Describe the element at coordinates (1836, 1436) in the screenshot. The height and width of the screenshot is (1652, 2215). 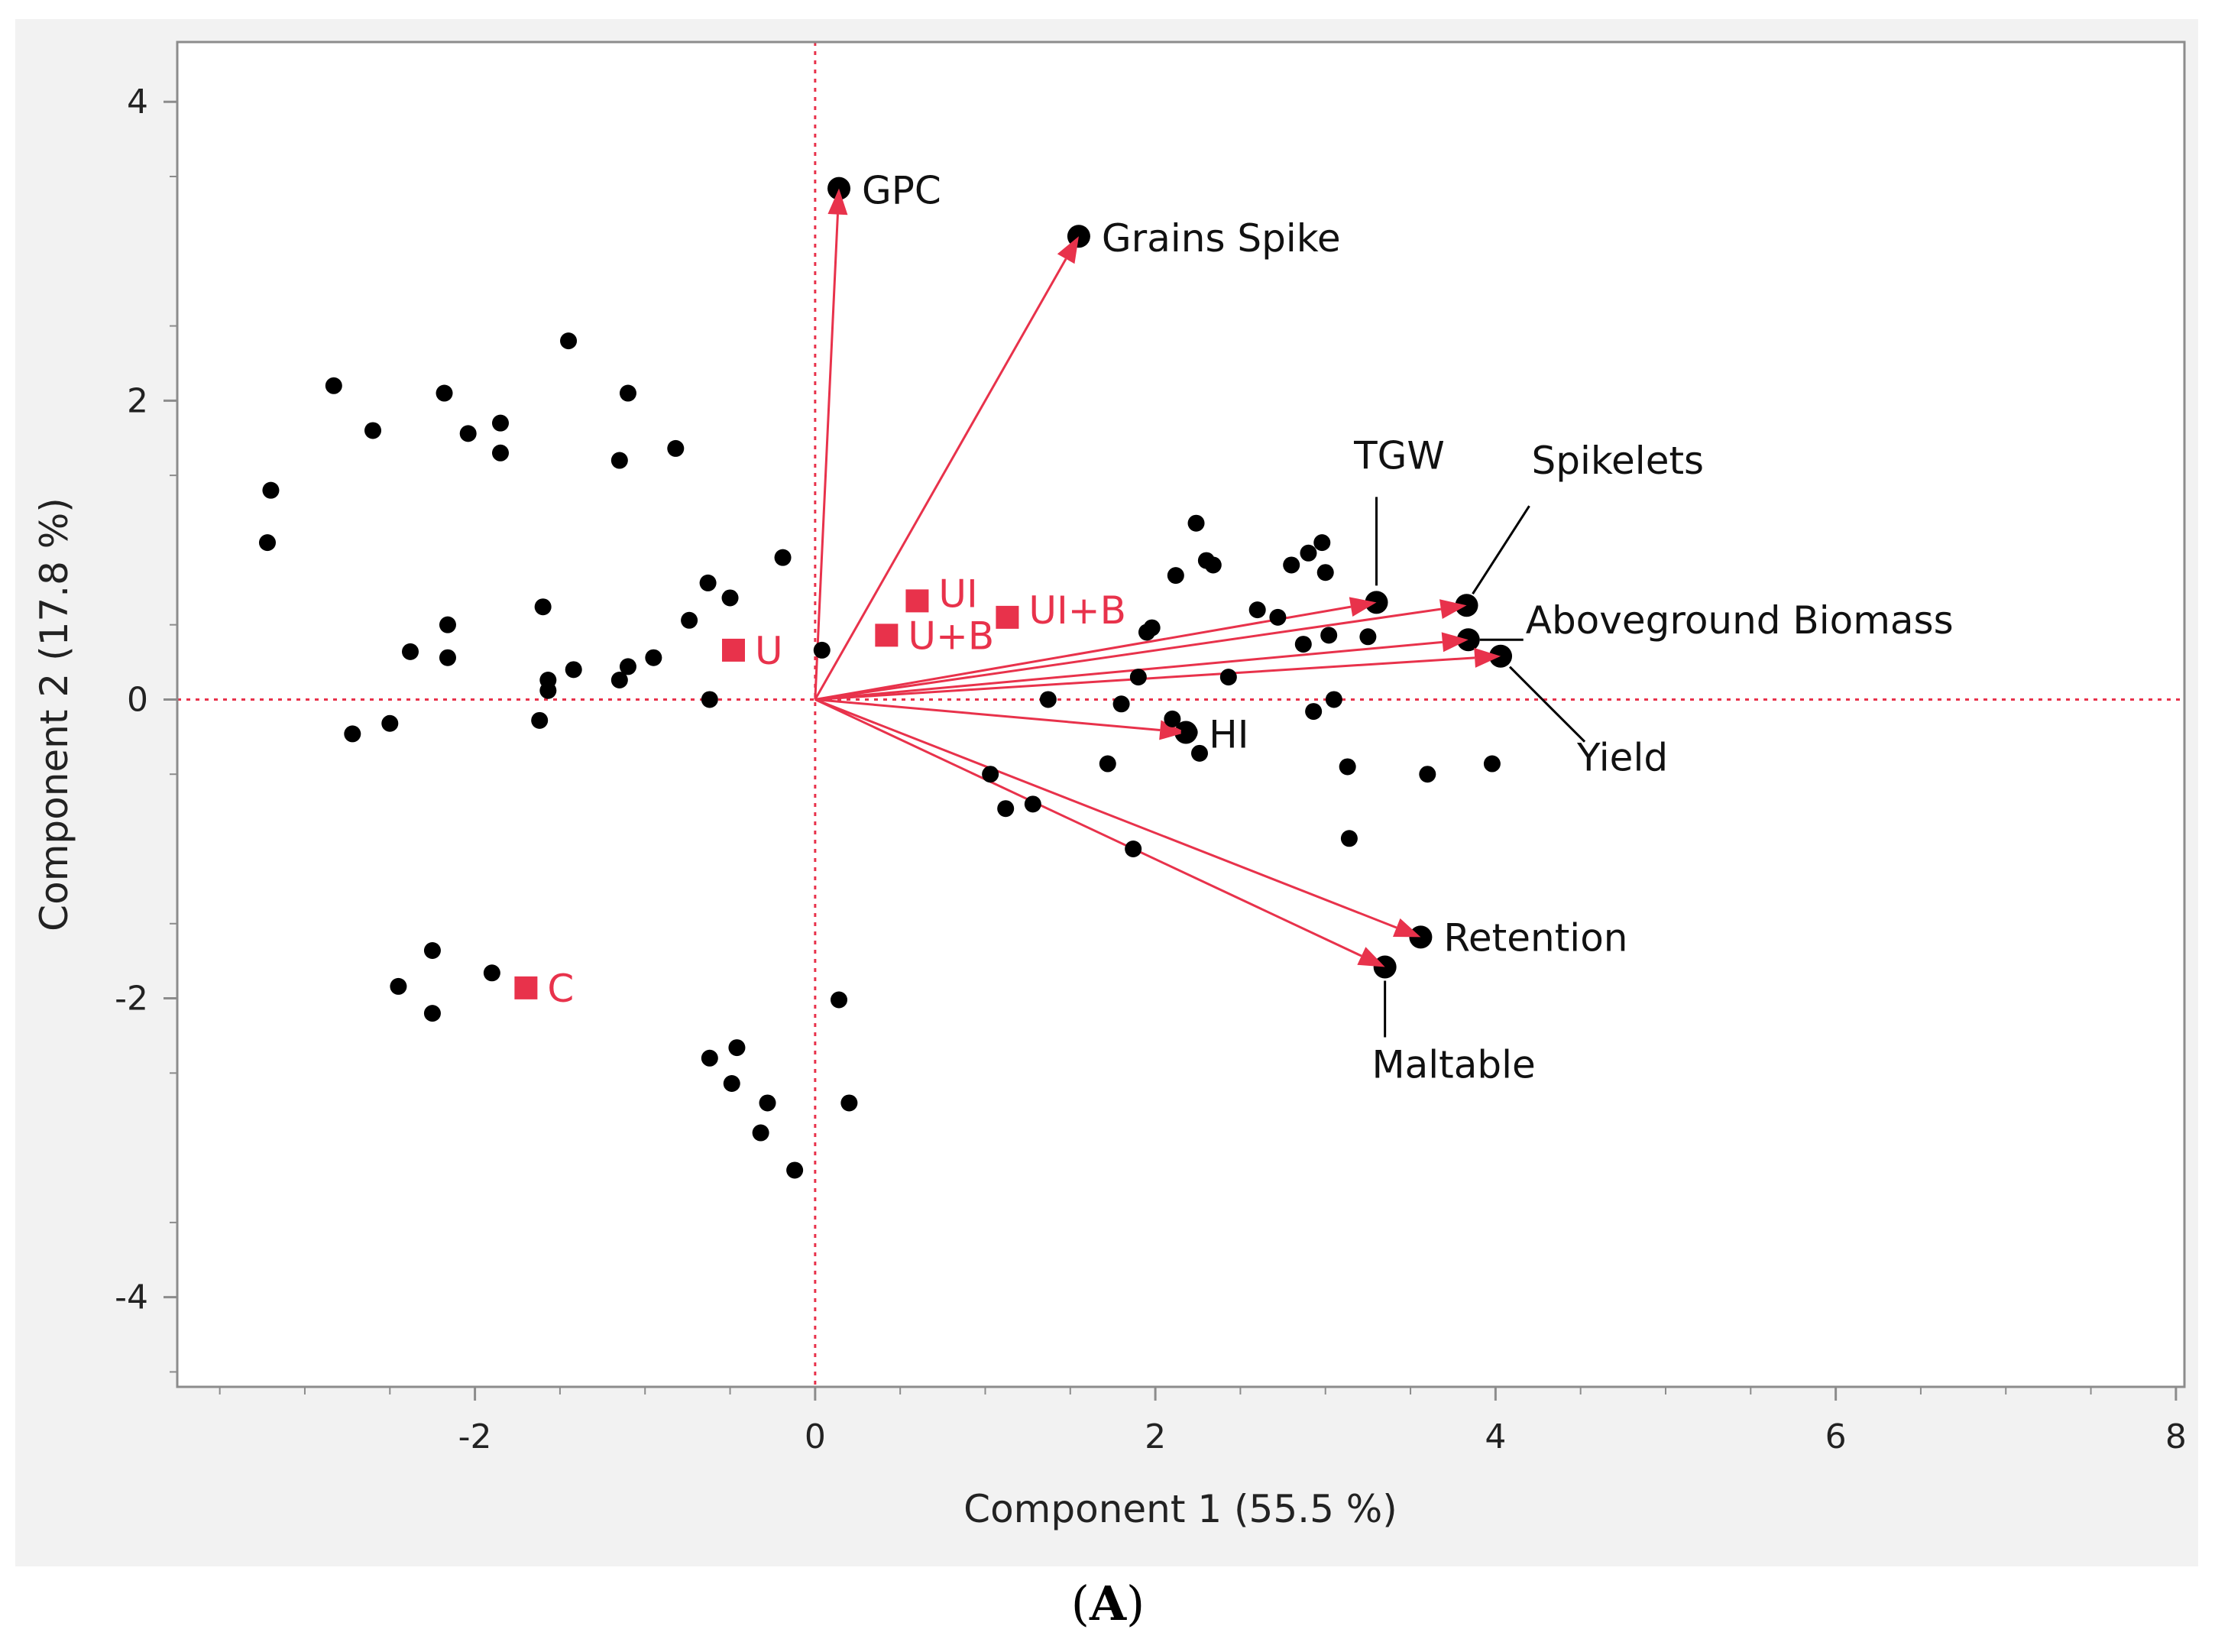
I see `x-tick-label: 6` at that location.